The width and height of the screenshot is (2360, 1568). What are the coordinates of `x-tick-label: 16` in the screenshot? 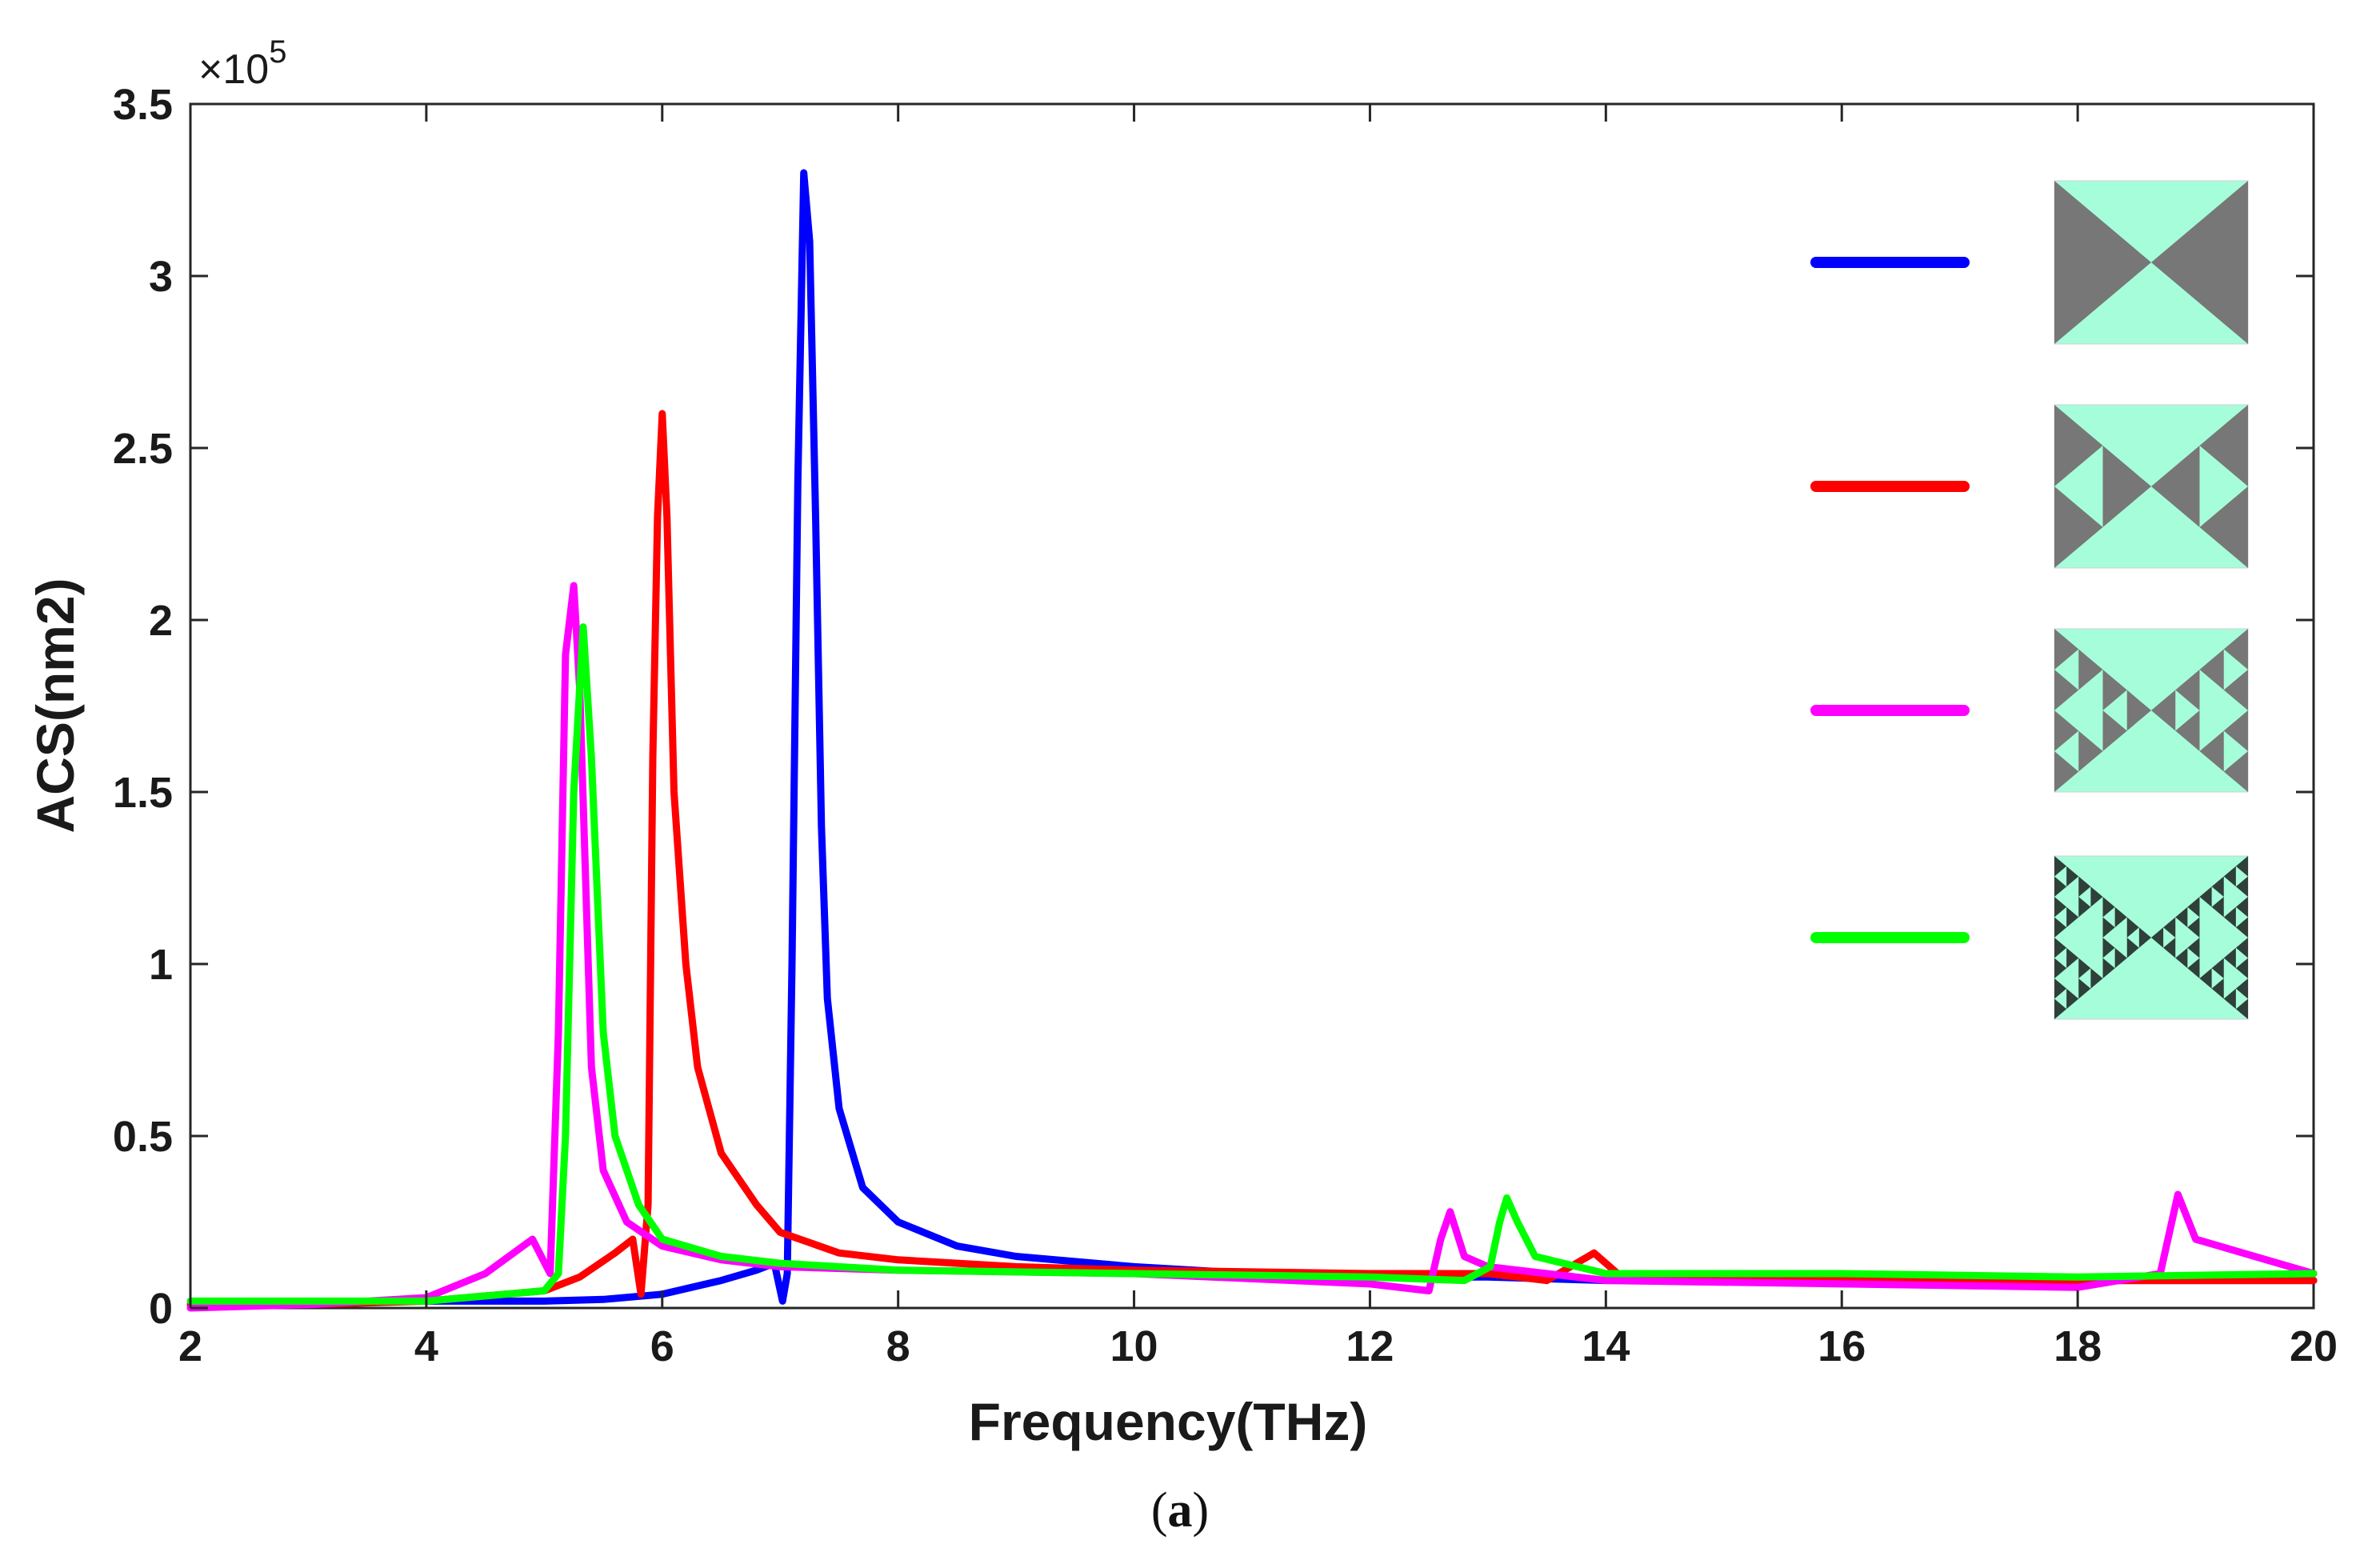 It's located at (1842, 1346).